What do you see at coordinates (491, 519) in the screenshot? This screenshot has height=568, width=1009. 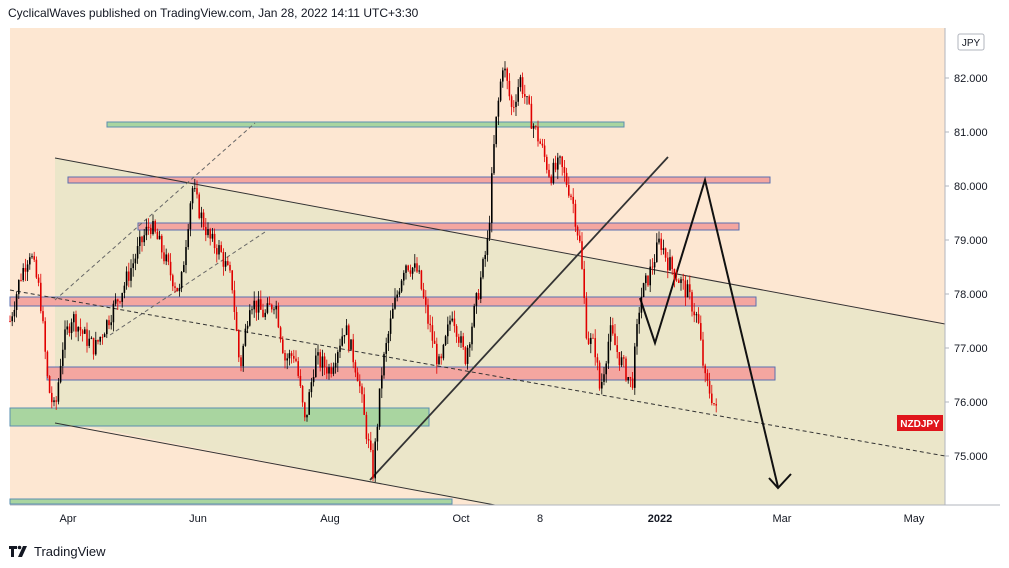 I see `time-axis: Apr Jun Aug Oct 8 2022 Mar May` at bounding box center [491, 519].